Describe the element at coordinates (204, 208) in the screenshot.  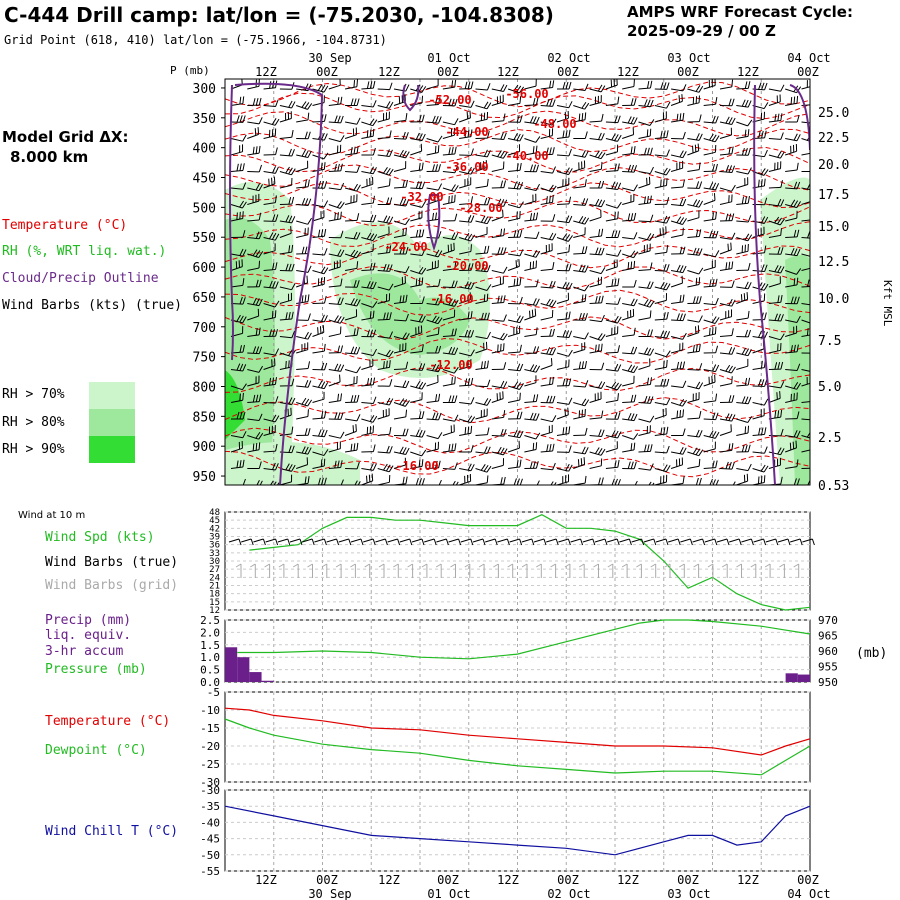
I see `pressure-tick-label: 500` at that location.